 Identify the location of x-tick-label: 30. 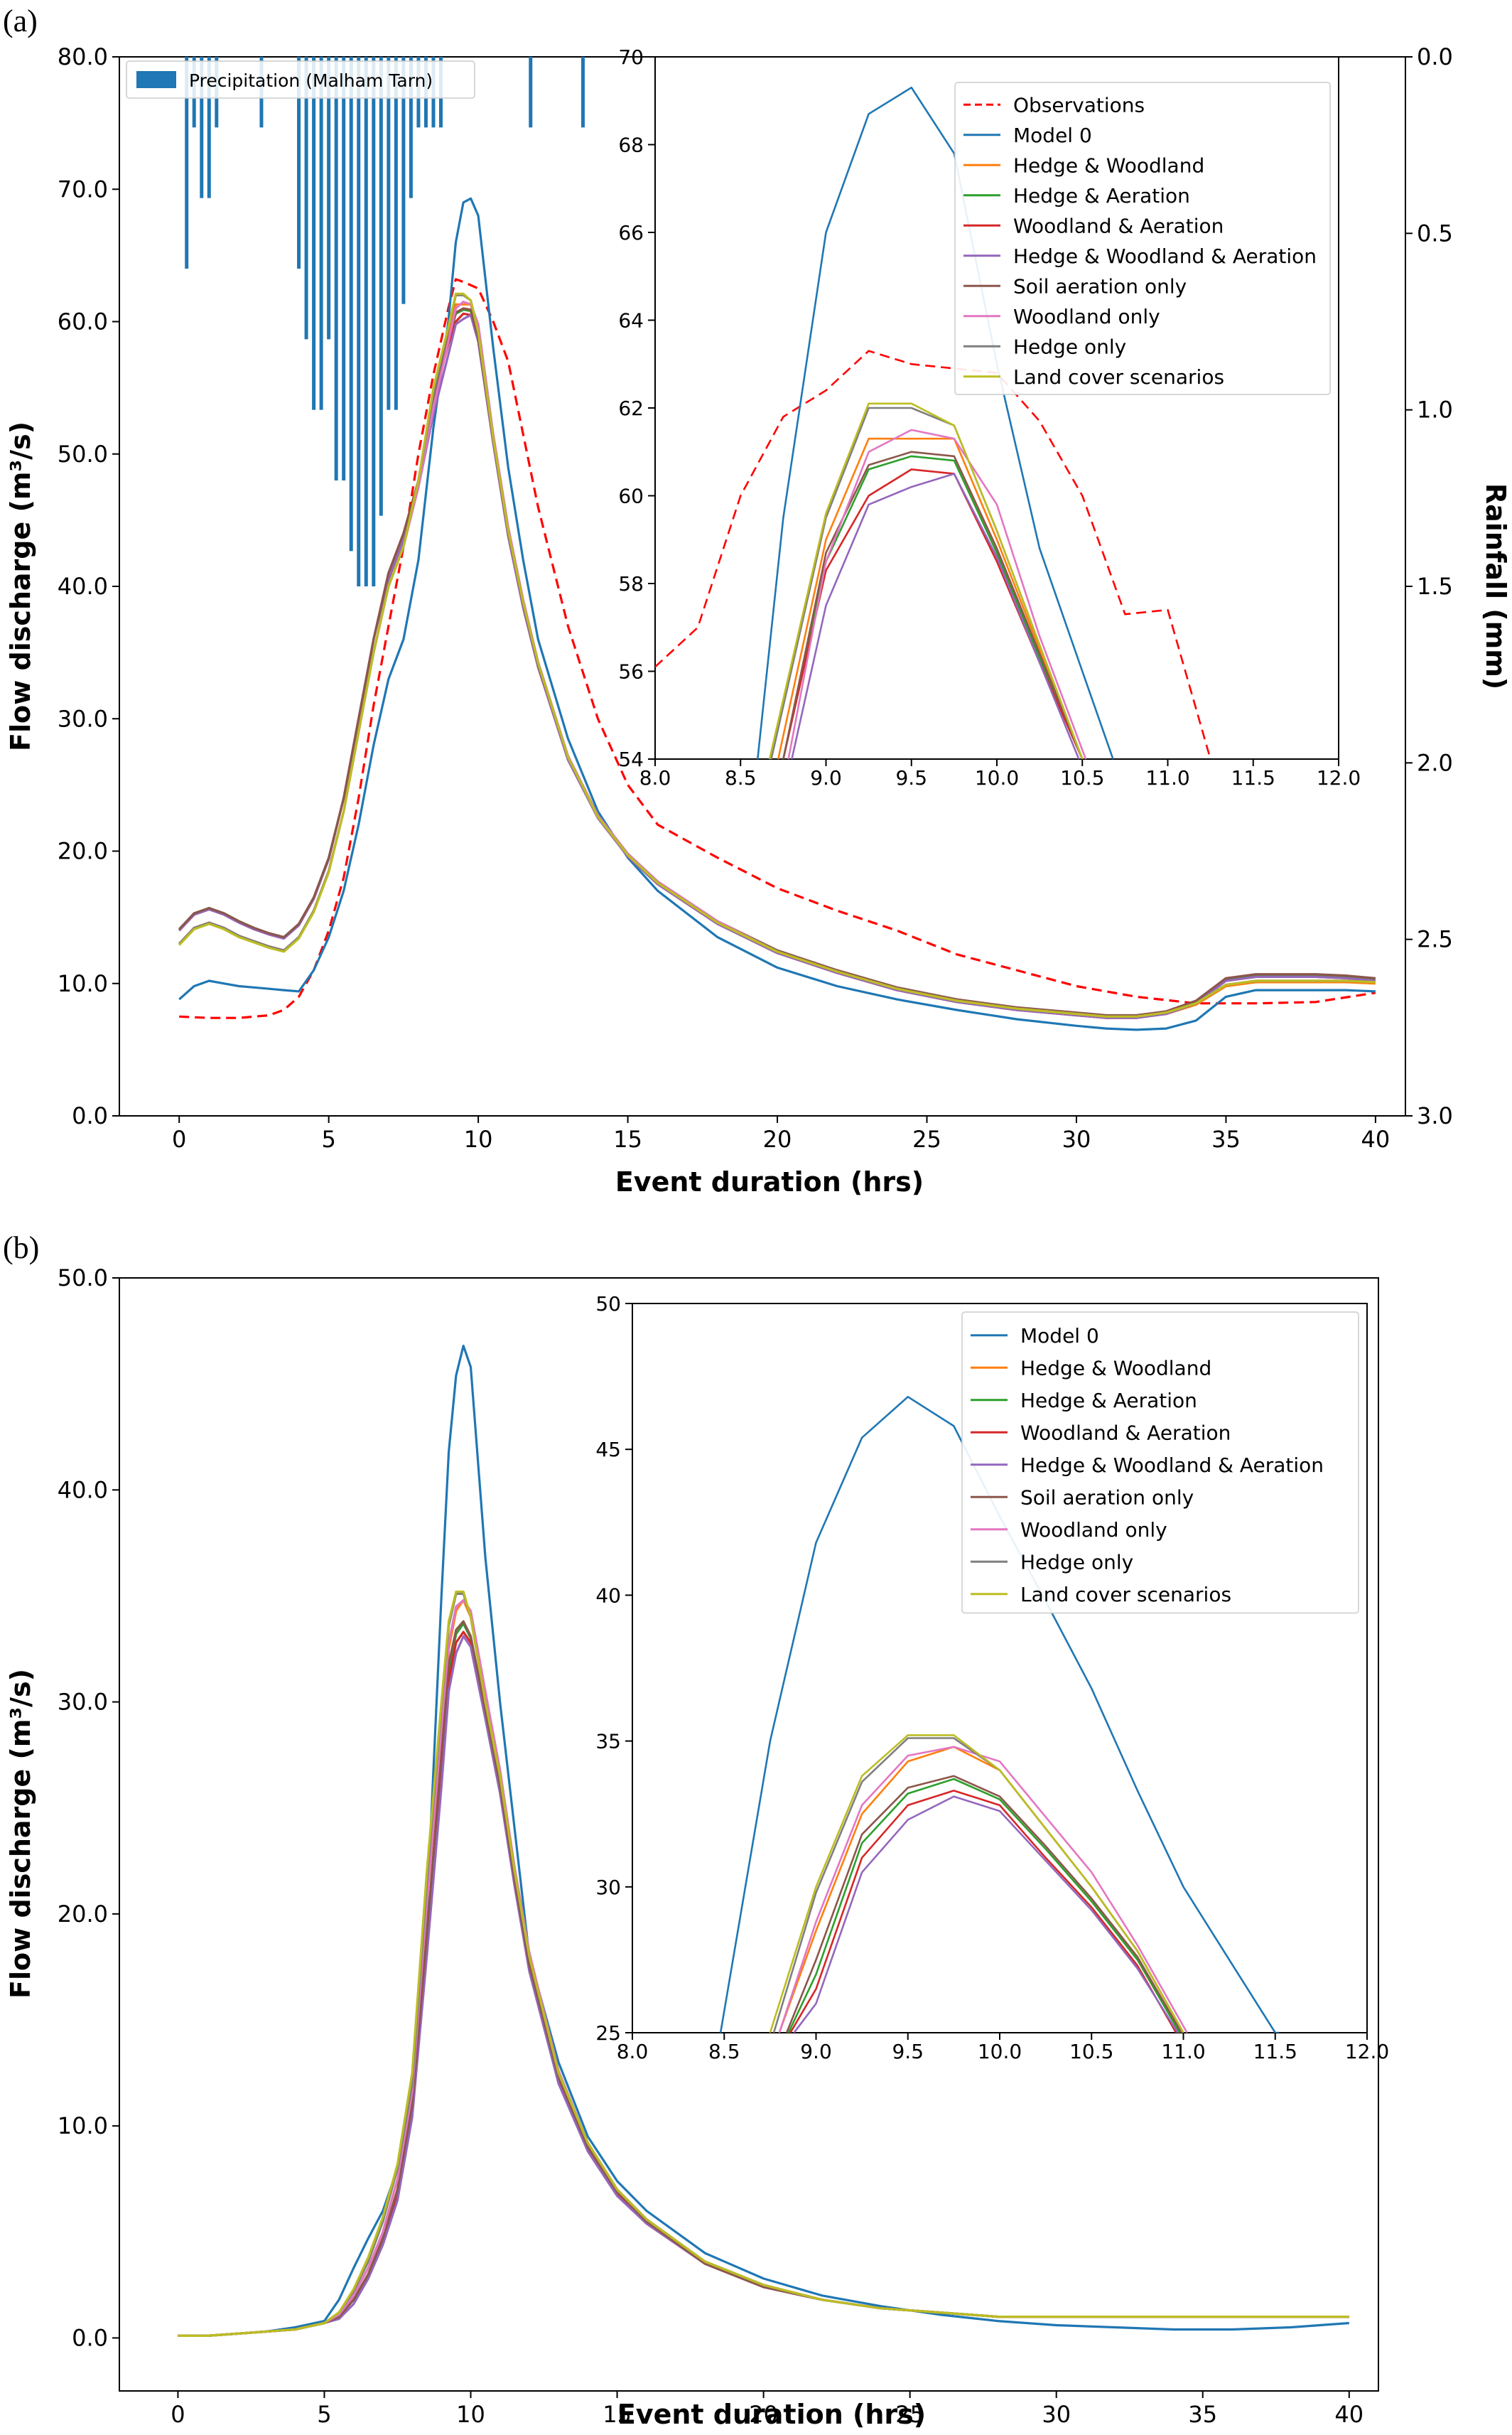
(1076, 1140).